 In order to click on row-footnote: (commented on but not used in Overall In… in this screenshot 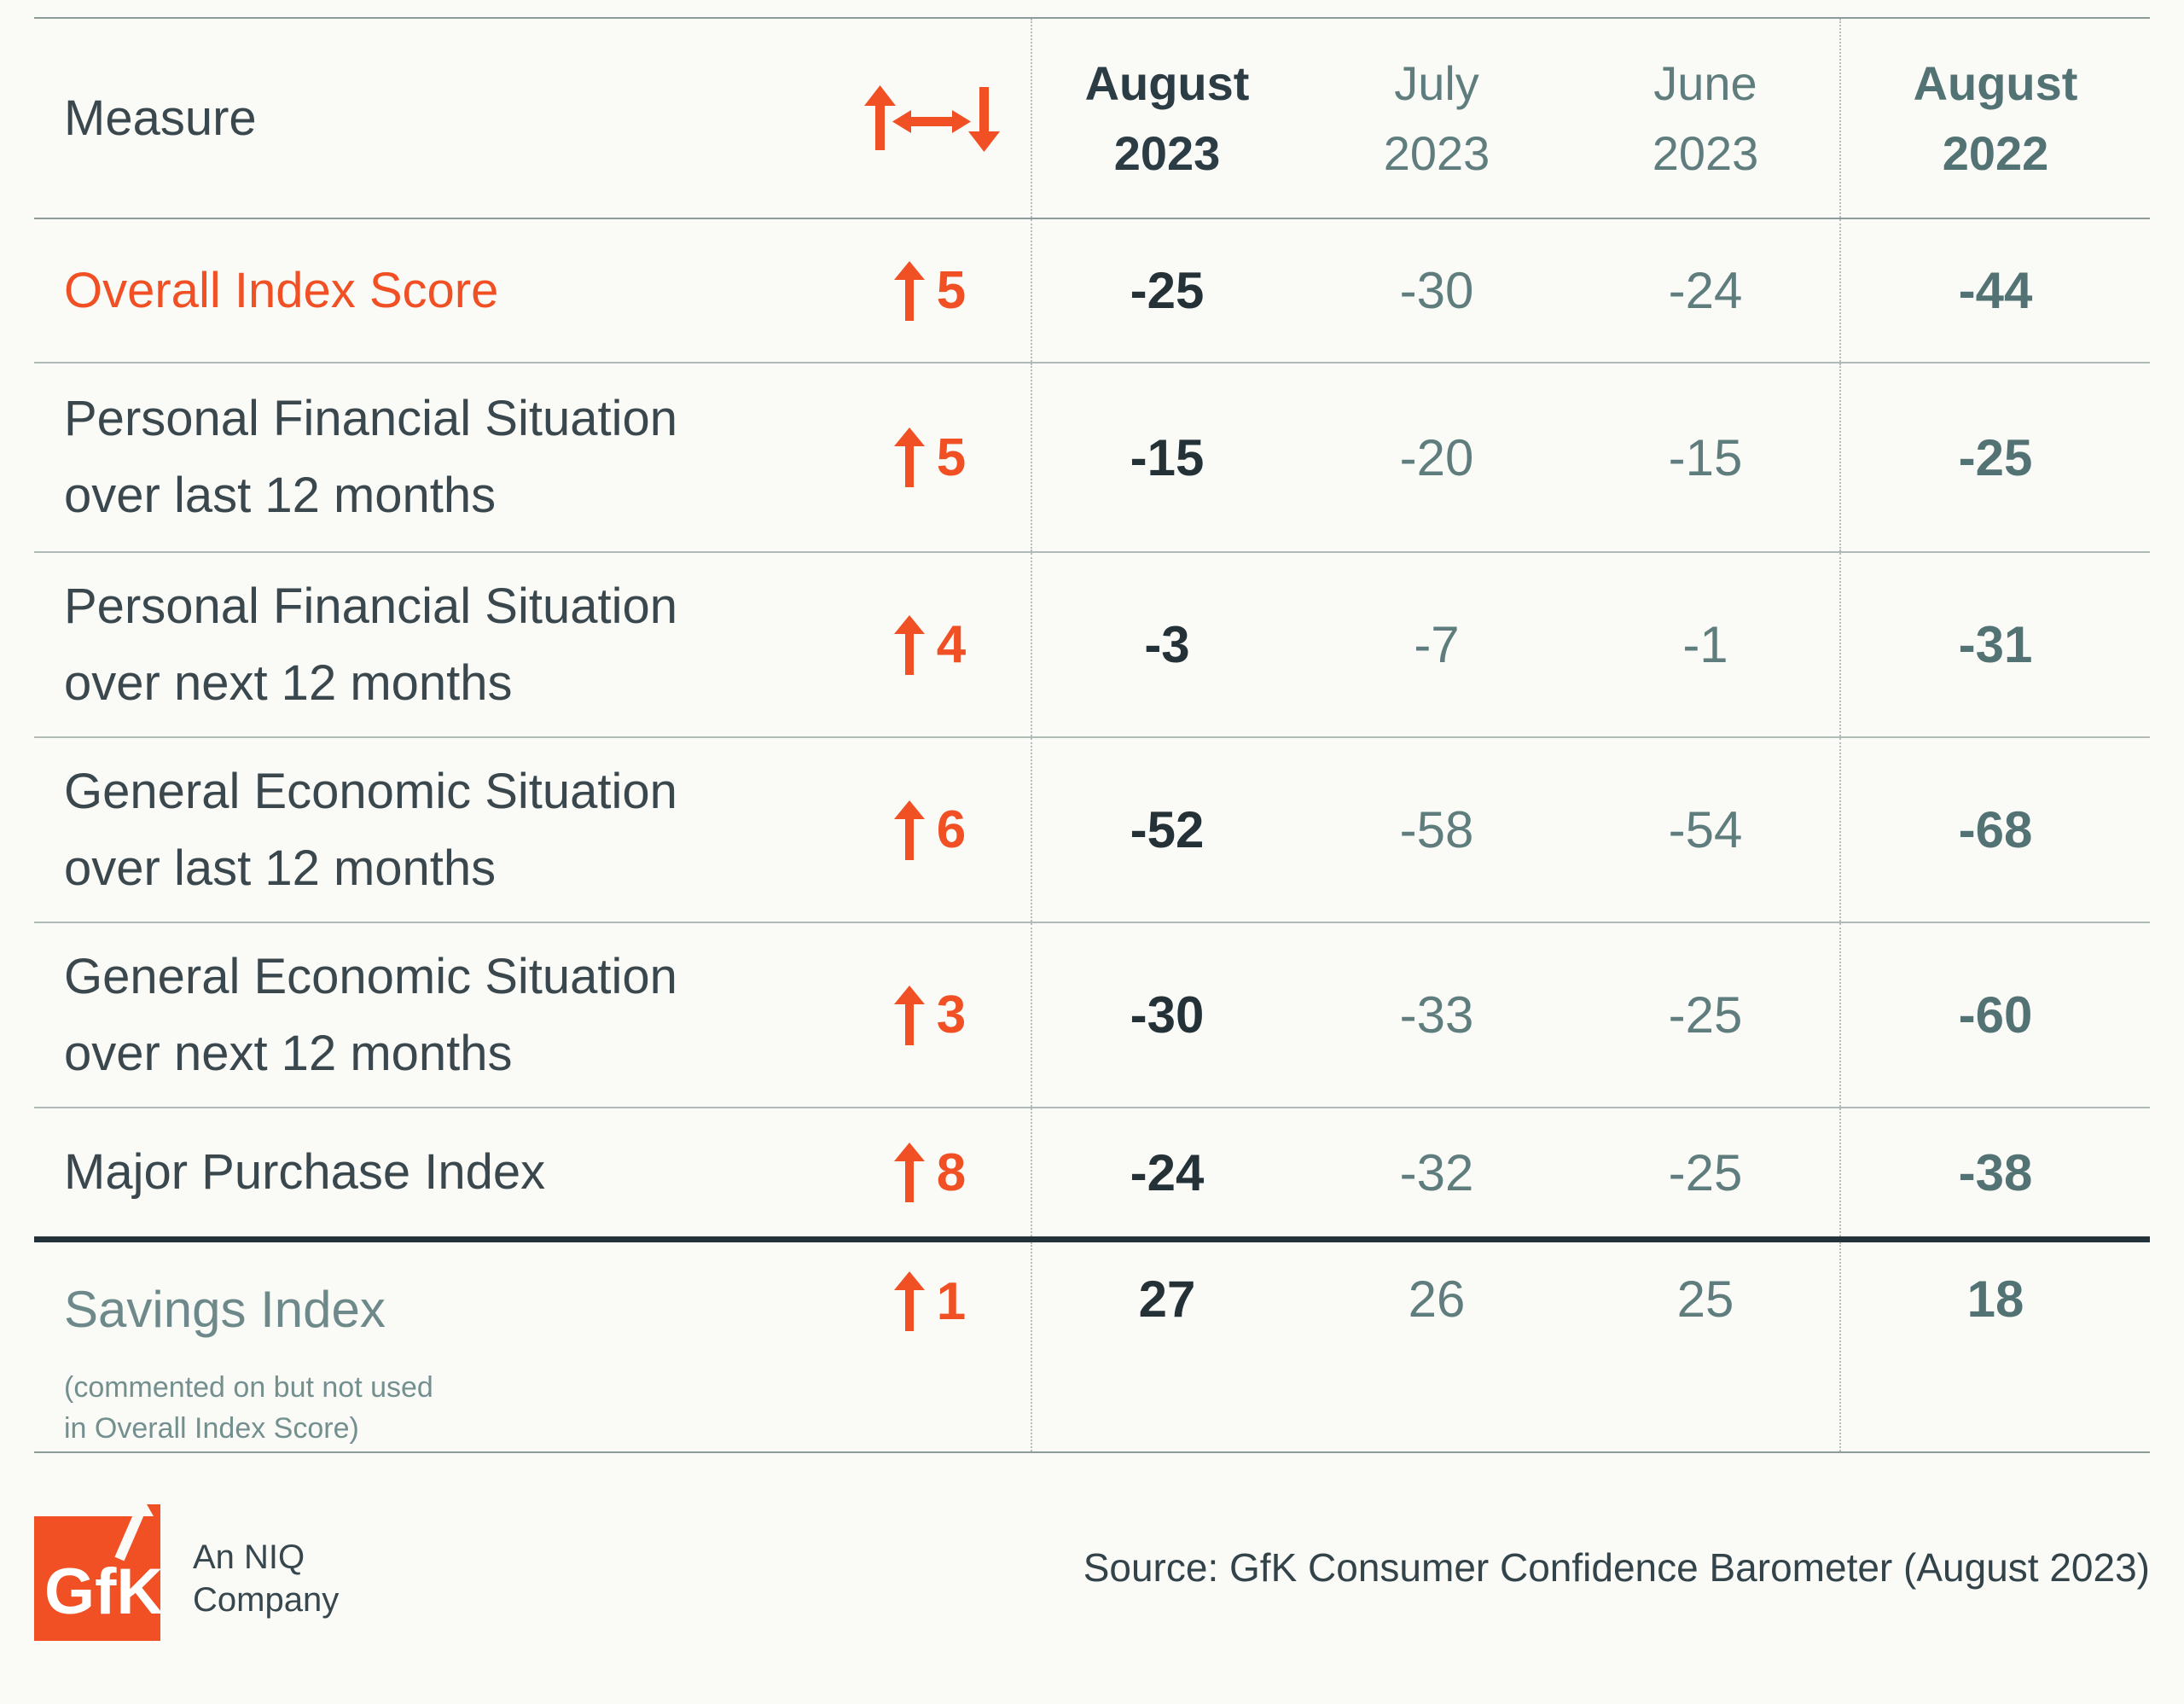, I will do `click(248, 1408)`.